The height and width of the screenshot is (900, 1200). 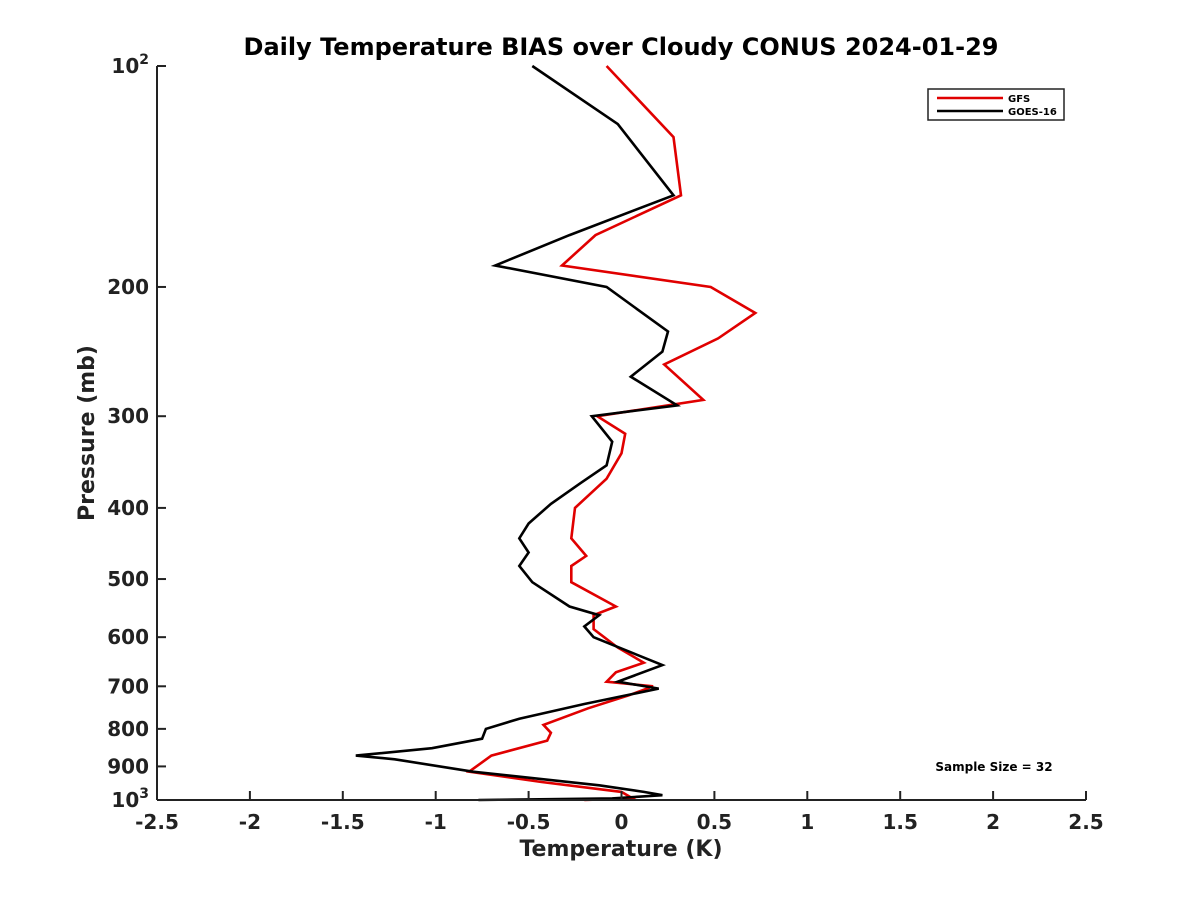 What do you see at coordinates (1019, 99) in the screenshot?
I see `legend-entry-label: GFS` at bounding box center [1019, 99].